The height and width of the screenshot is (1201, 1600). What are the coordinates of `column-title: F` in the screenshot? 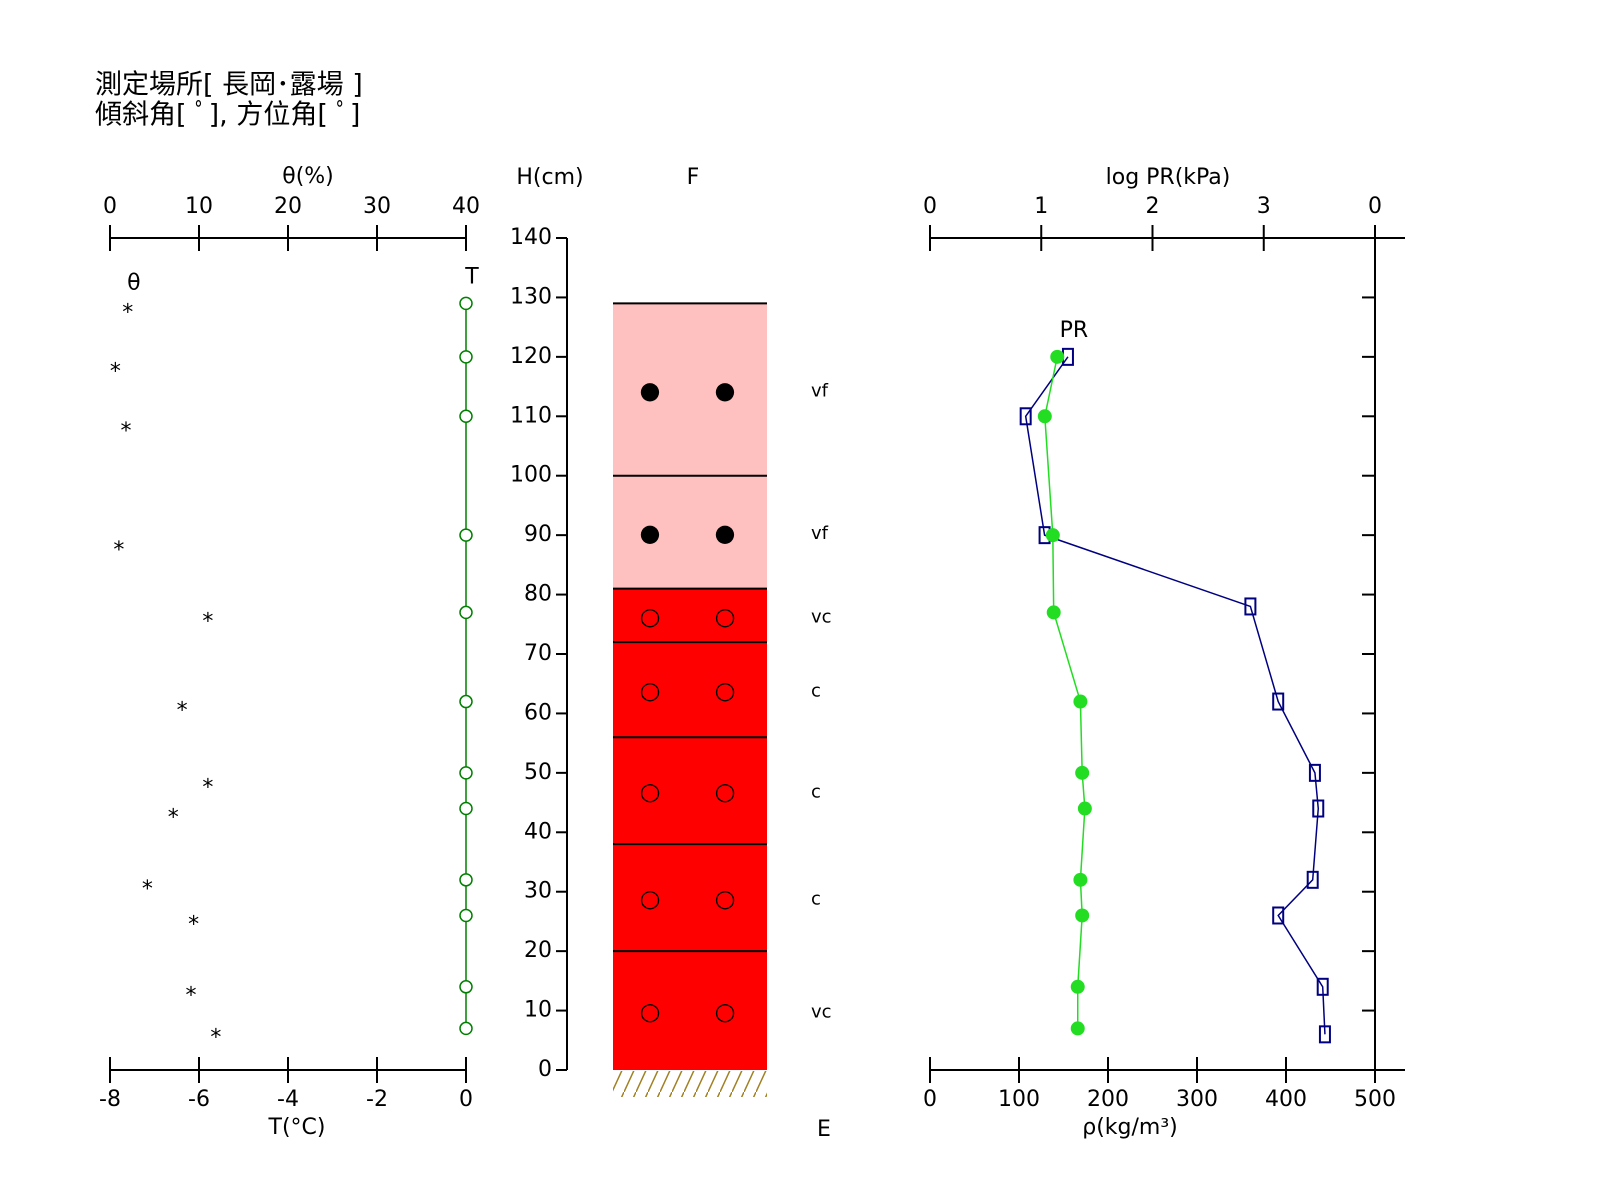 It's located at (693, 177).